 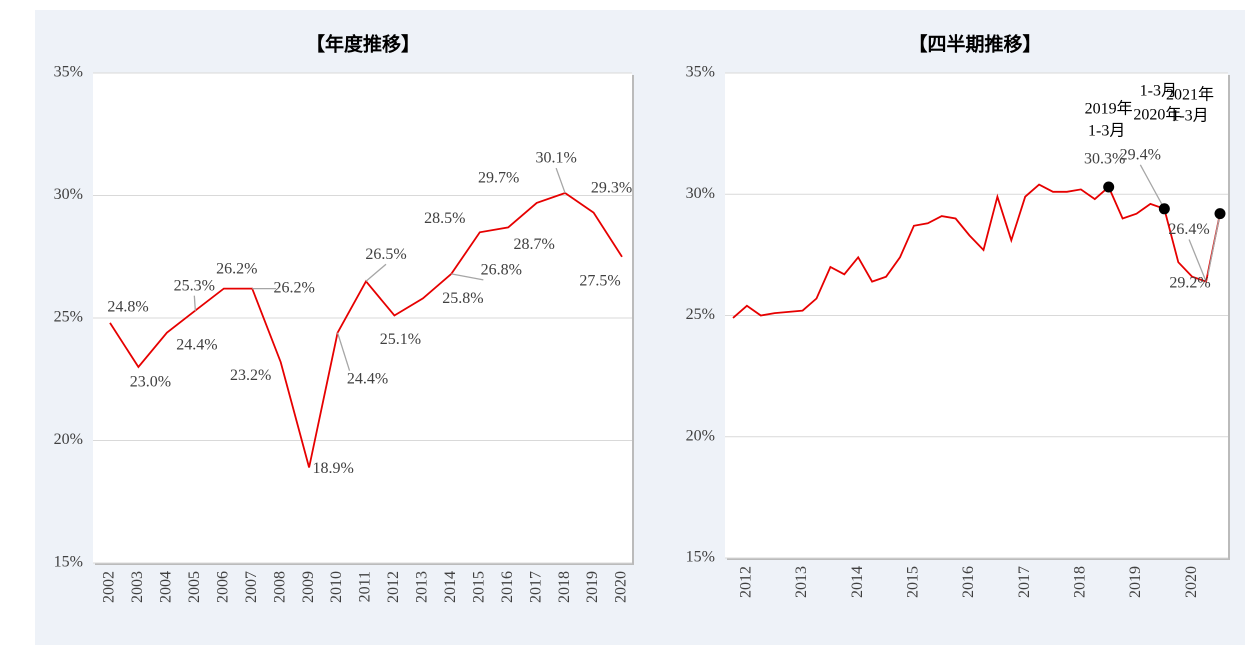 What do you see at coordinates (385, 254) in the screenshot?
I see `data-label: 26.5%` at bounding box center [385, 254].